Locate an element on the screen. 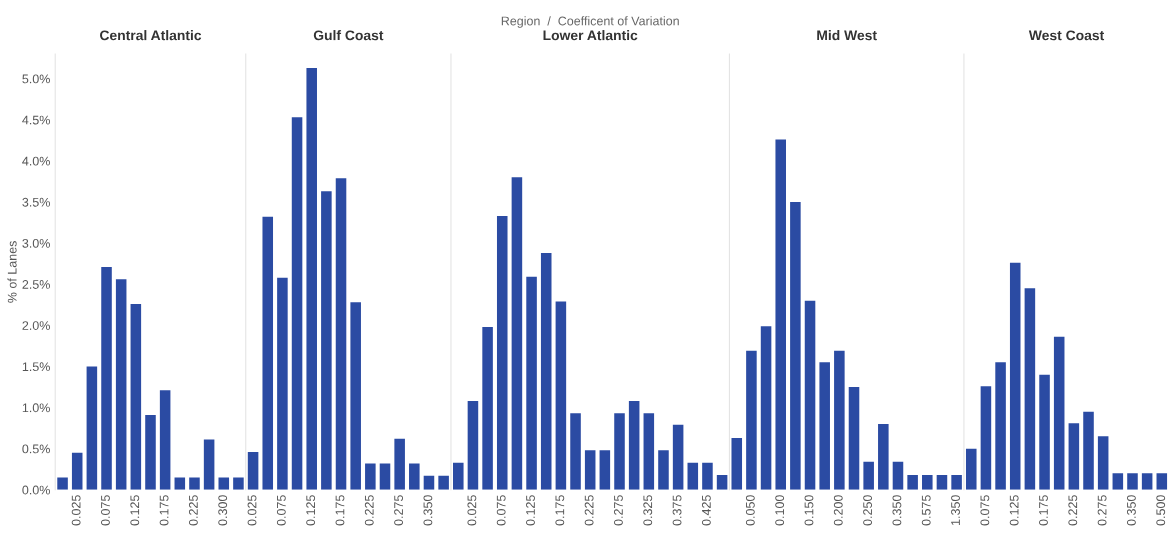 Image resolution: width=1175 pixels, height=540 pixels. y-tick-label: 1.5% is located at coordinates (36, 367).